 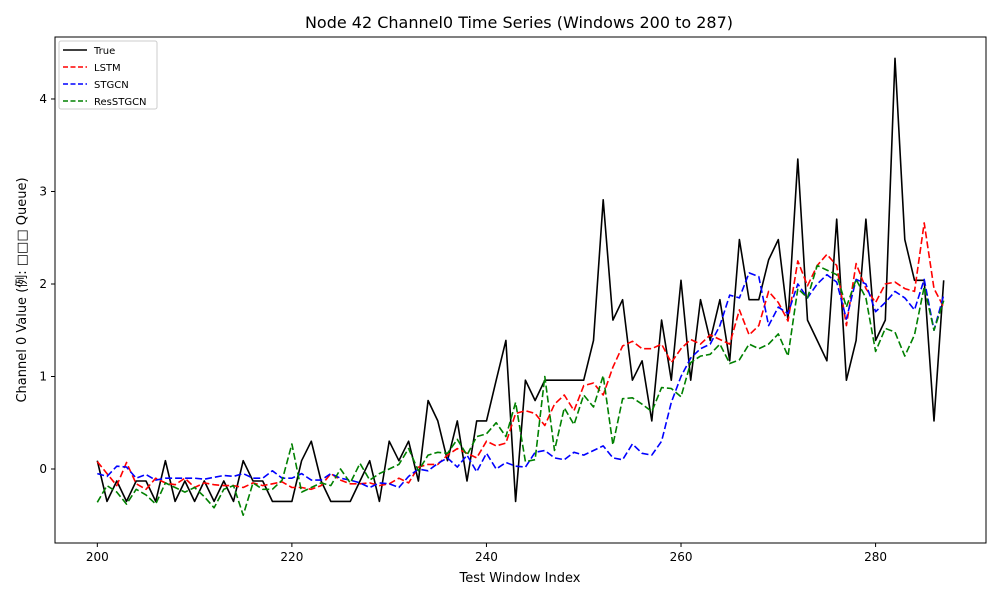 What do you see at coordinates (43, 469) in the screenshot?
I see `y-tick-label: 0` at bounding box center [43, 469].